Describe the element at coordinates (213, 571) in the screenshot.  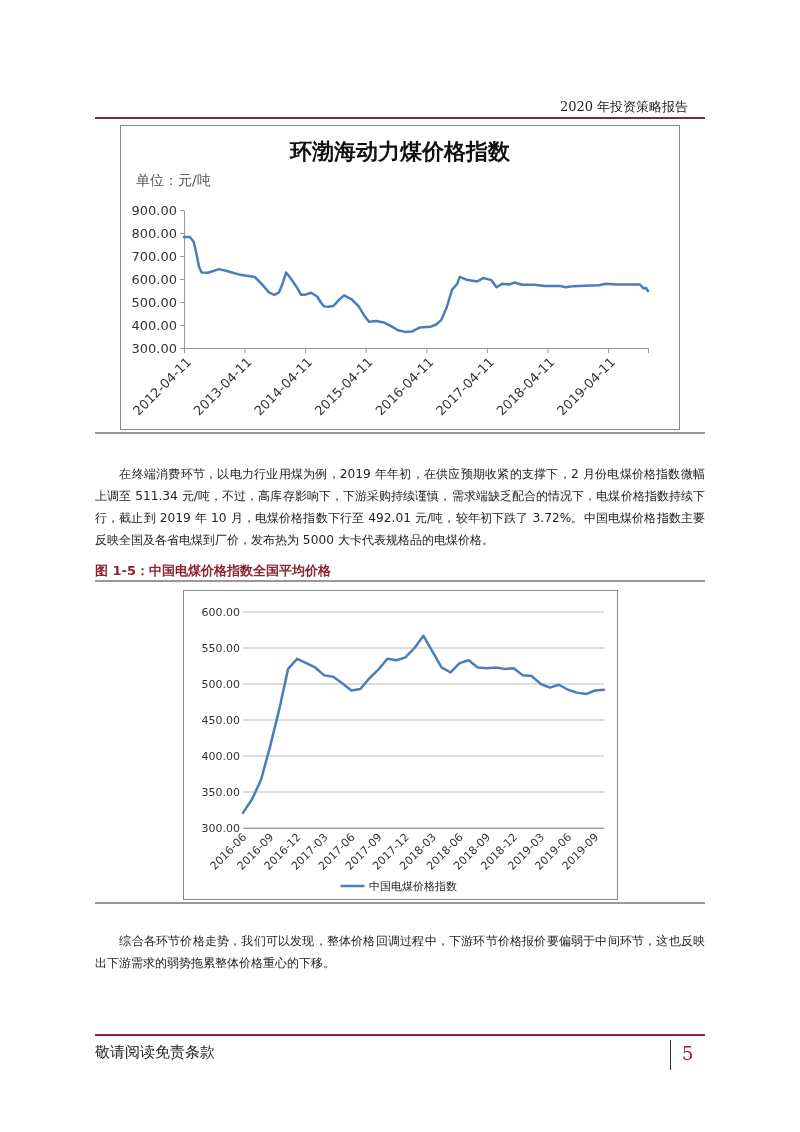
I see `chart-title: 图 1-5：中国电煤价格指数全国平均价格` at that location.